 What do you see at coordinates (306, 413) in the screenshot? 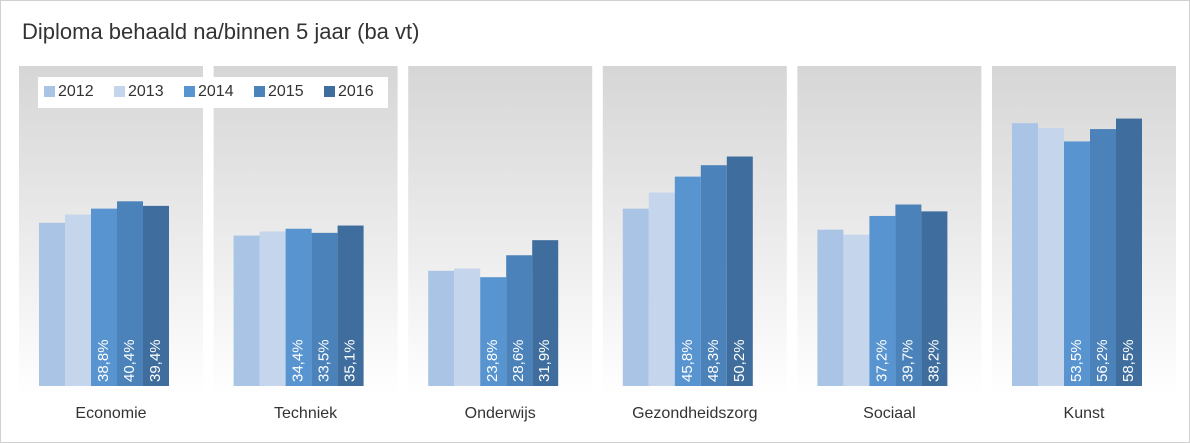
I see `x-tick-label: Techniek` at bounding box center [306, 413].